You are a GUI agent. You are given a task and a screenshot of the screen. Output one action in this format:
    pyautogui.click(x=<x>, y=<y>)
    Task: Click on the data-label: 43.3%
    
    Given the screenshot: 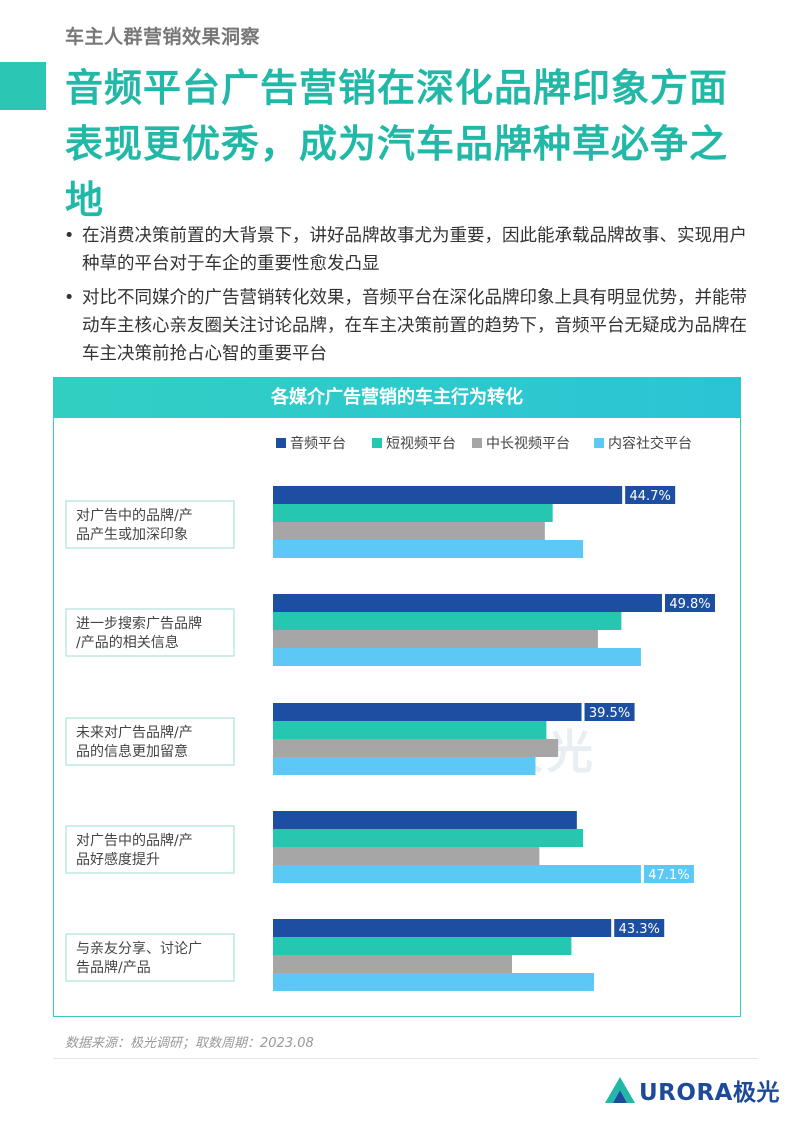 What is the action you would take?
    pyautogui.click(x=639, y=929)
    